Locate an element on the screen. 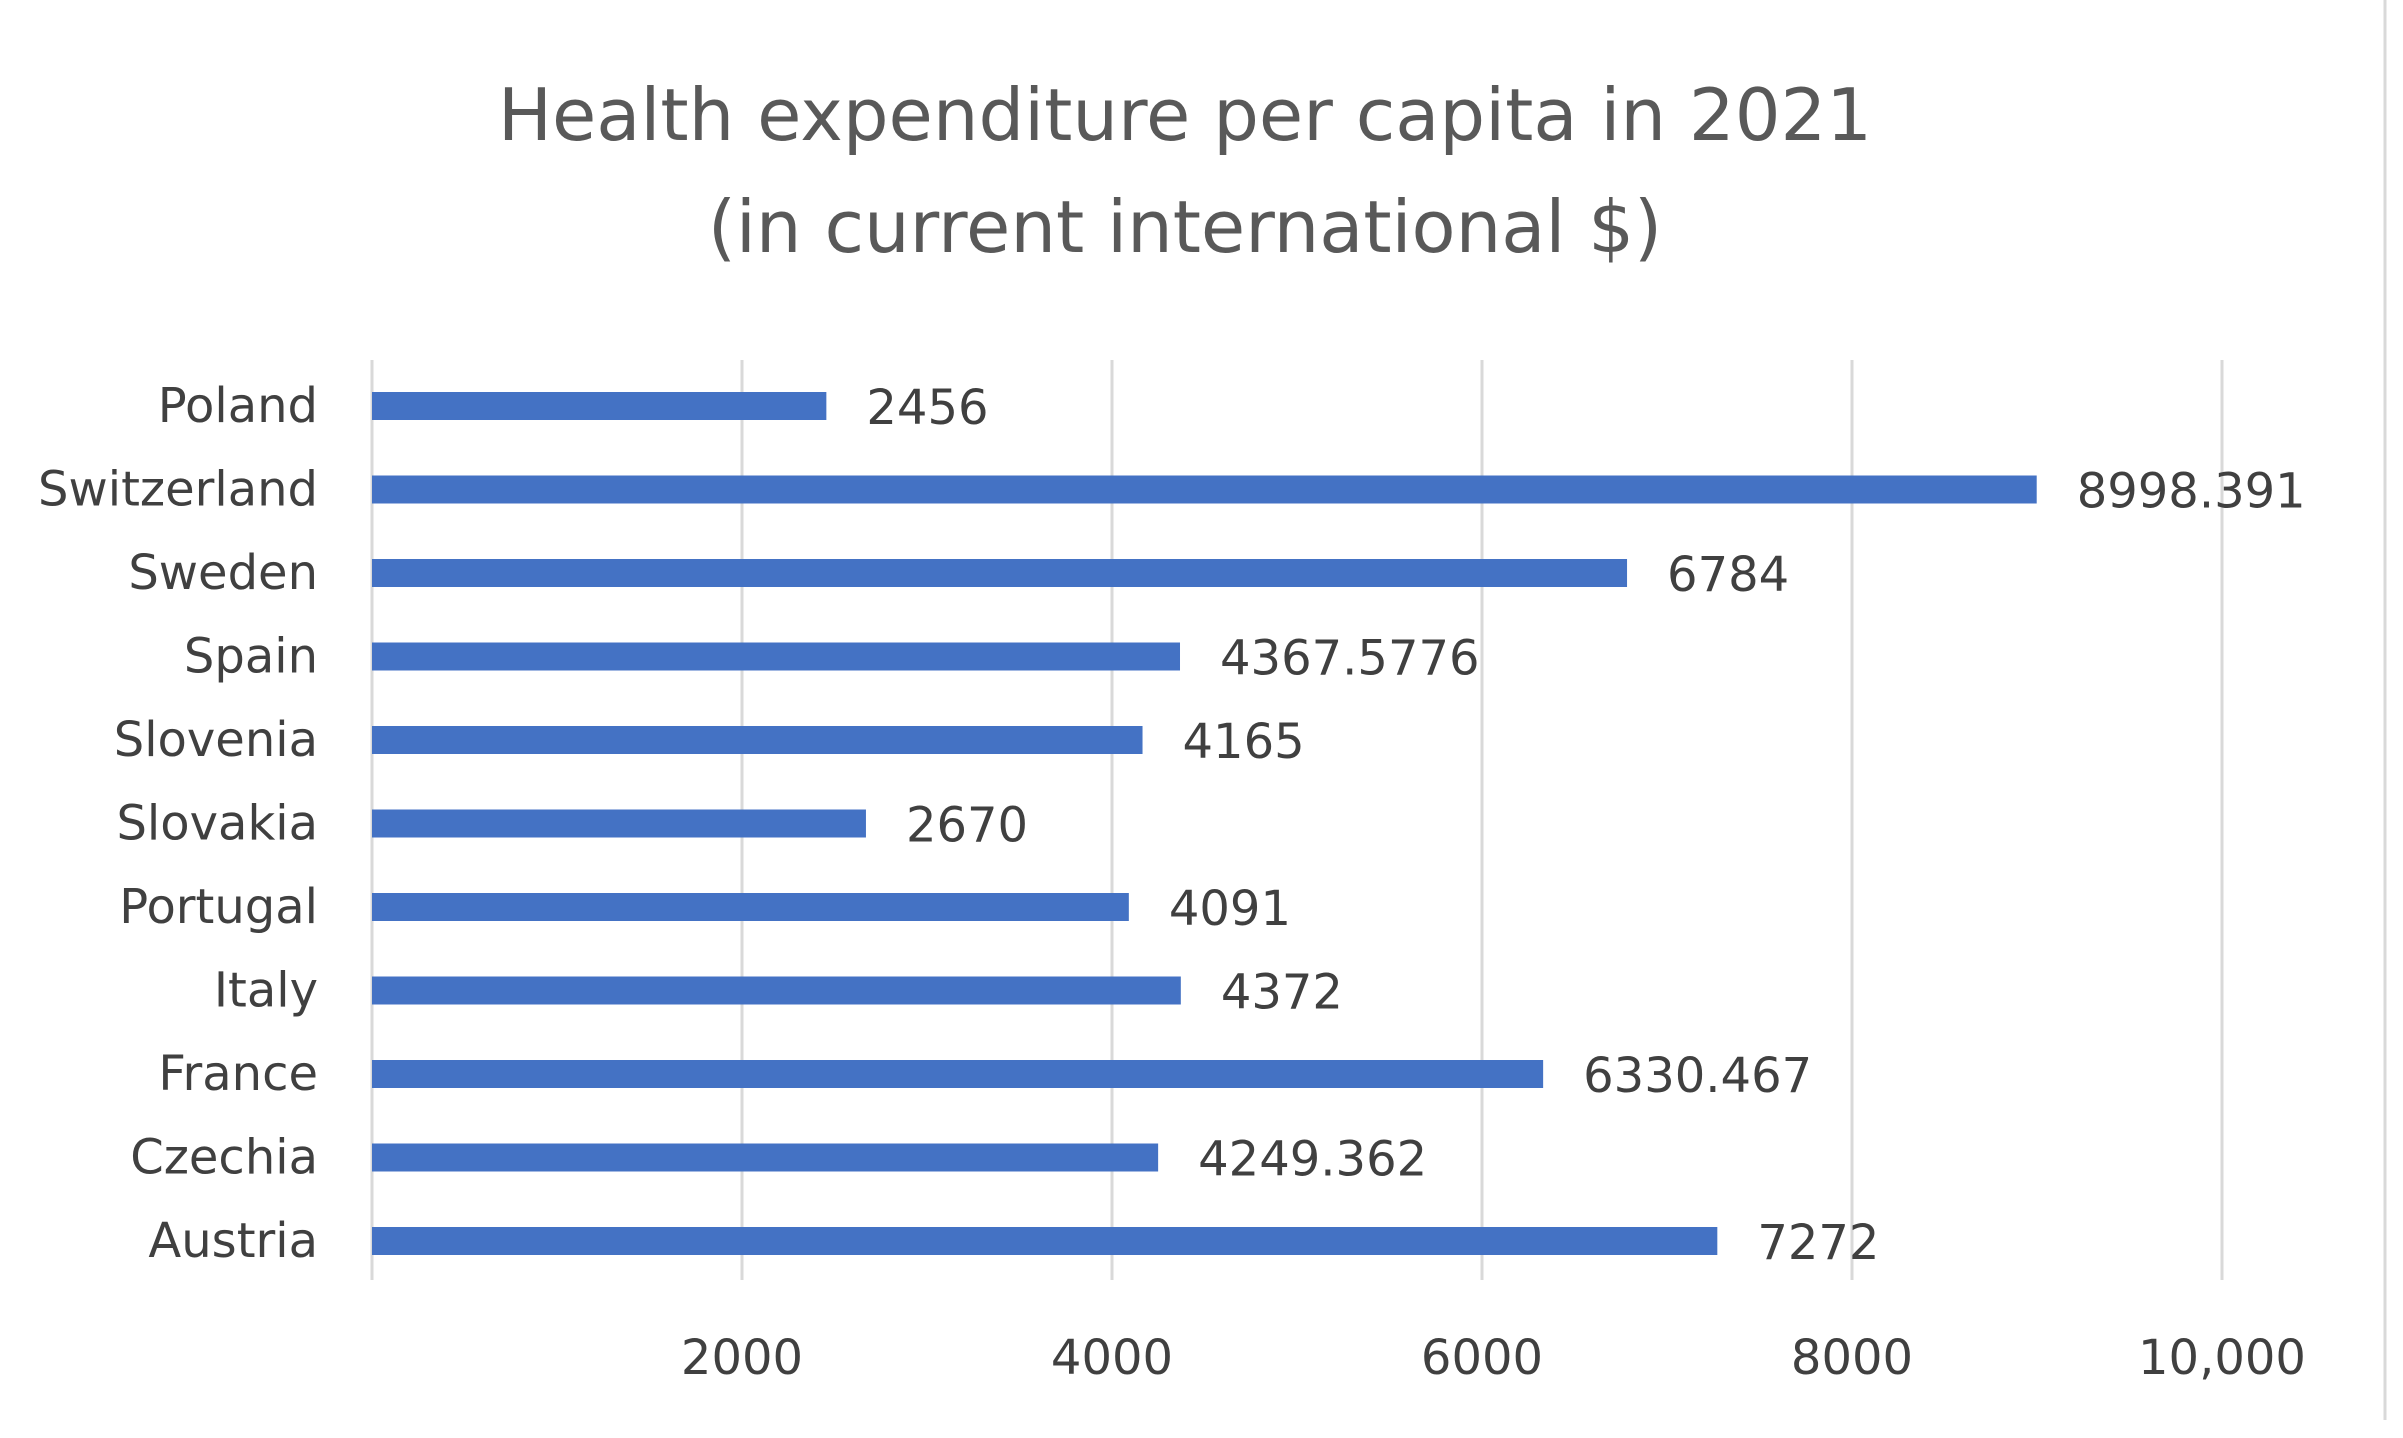 Image resolution: width=2403 pixels, height=1438 pixels. data-label: 7272 is located at coordinates (1818, 1243).